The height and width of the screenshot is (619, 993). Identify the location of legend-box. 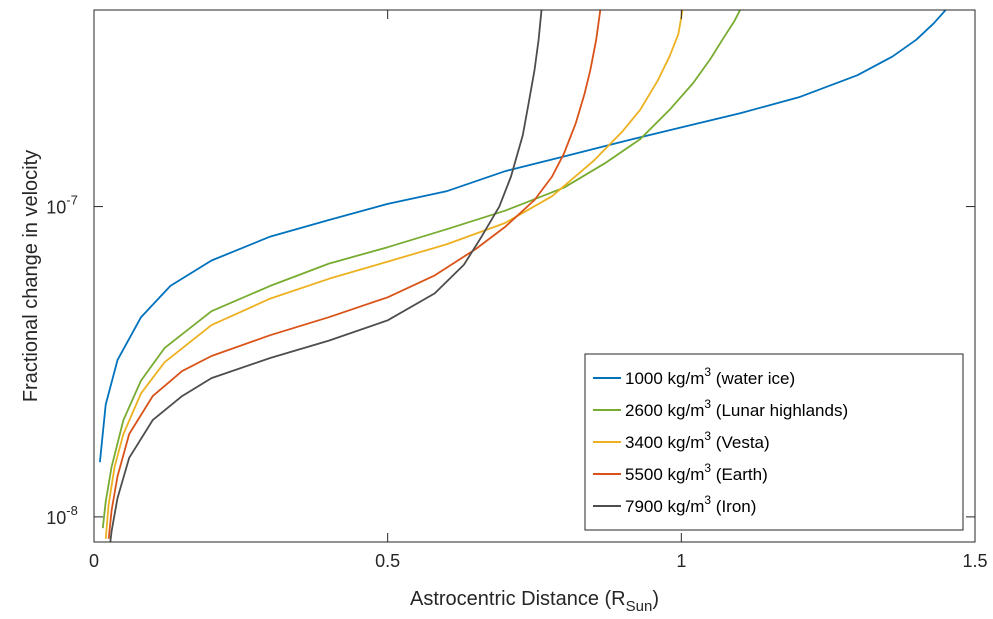
(774, 442).